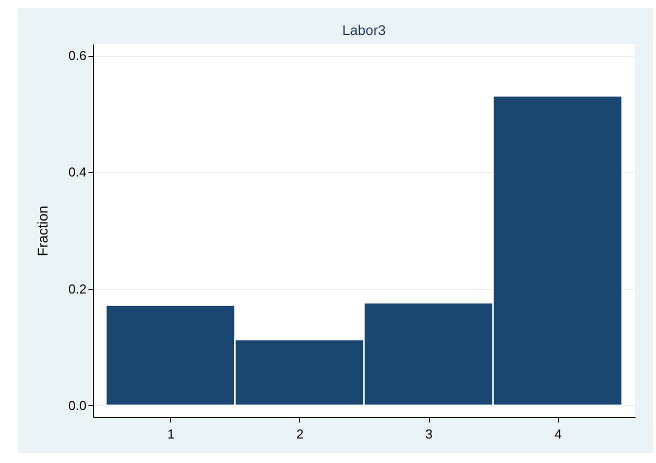 This screenshot has height=463, width=656. What do you see at coordinates (364, 30) in the screenshot?
I see `chart-title: Labor3` at bounding box center [364, 30].